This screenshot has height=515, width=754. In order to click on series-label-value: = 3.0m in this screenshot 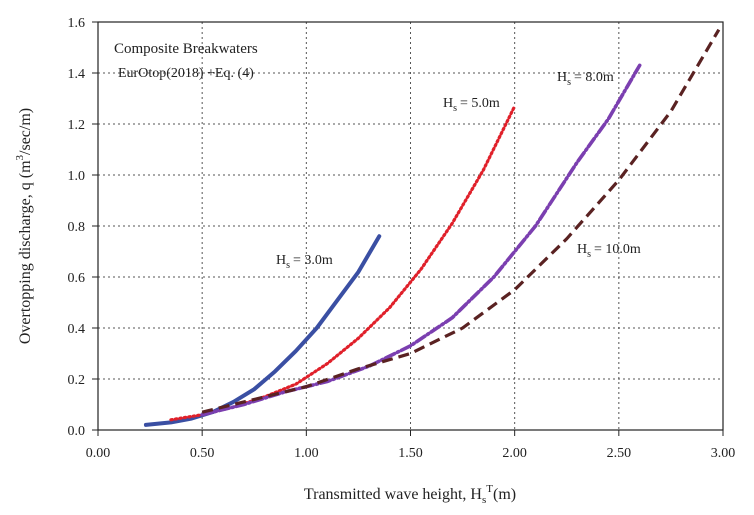, I will do `click(313, 260)`.